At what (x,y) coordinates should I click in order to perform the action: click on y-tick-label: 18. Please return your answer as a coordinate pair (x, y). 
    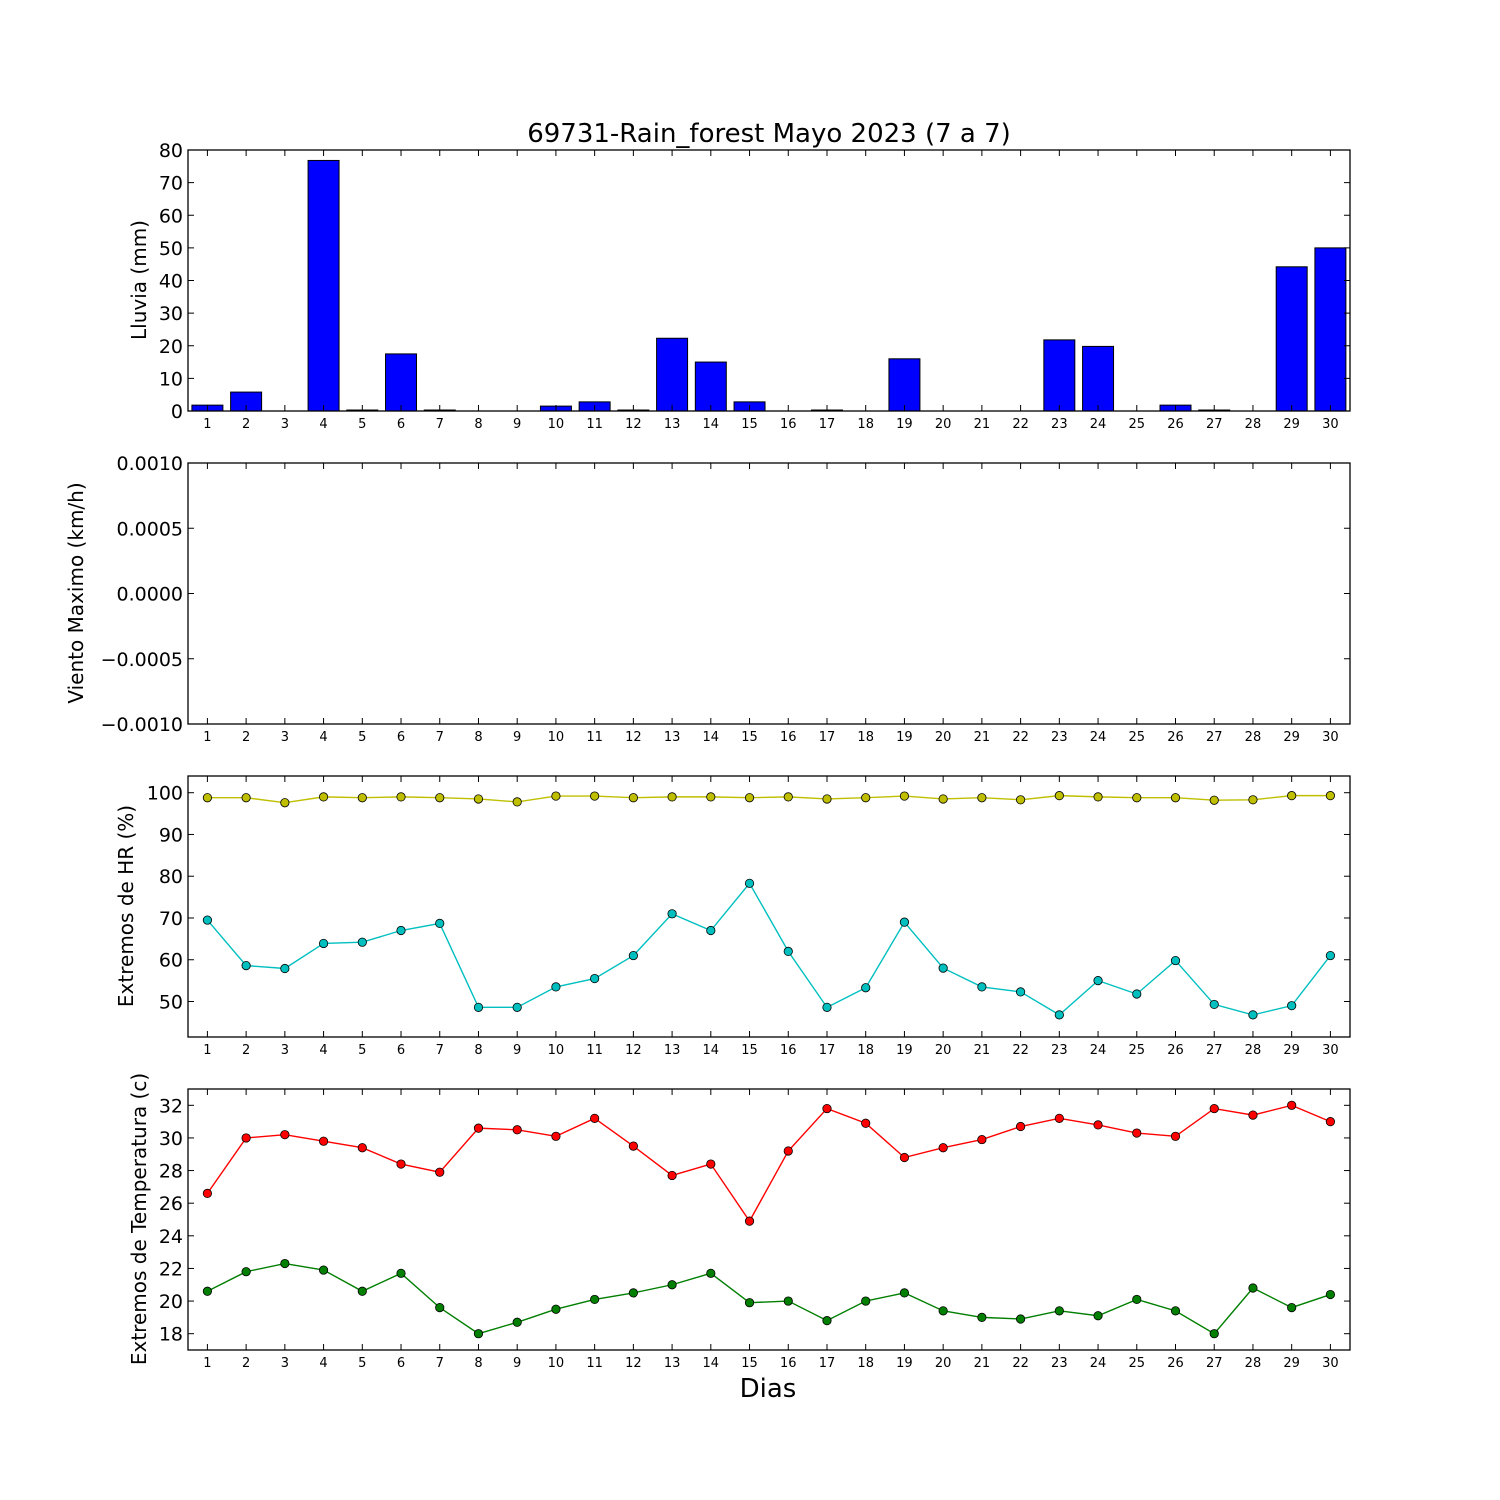
    Looking at the image, I should click on (171, 1335).